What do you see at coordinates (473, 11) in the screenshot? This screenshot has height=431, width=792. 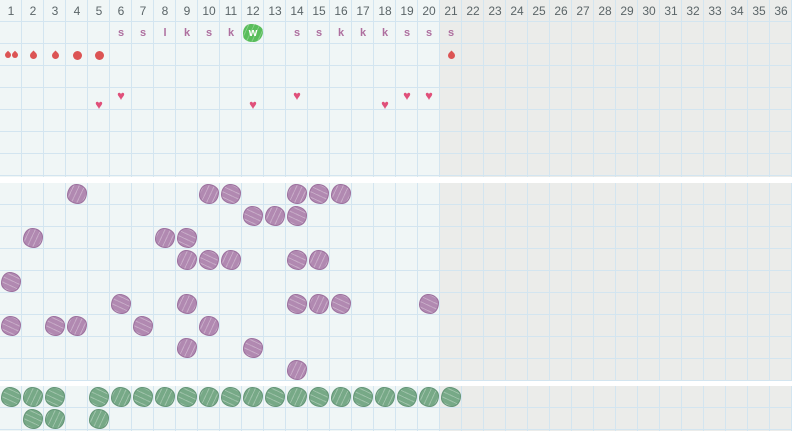 I see `day-number-label: 22` at bounding box center [473, 11].